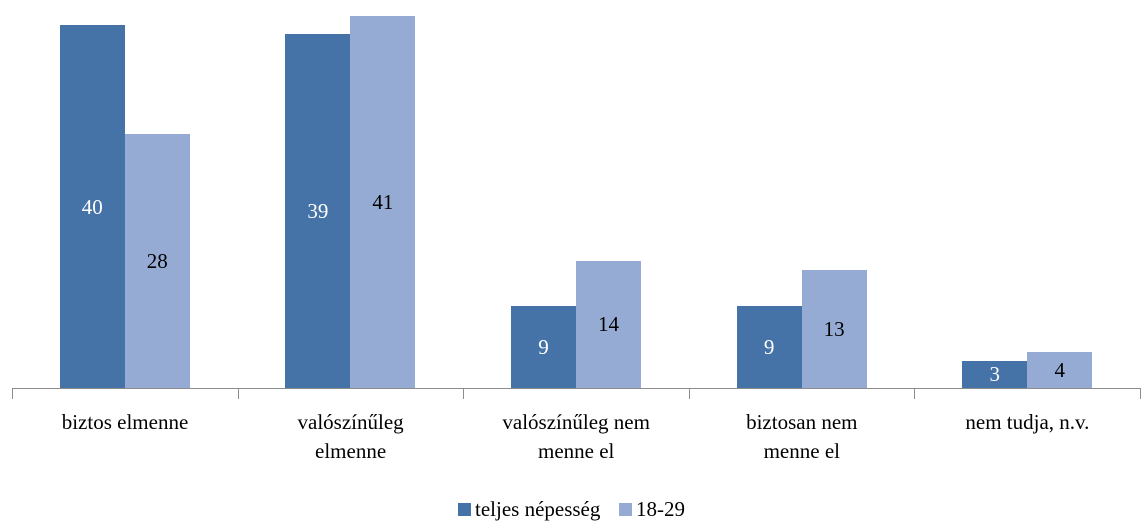 The width and height of the screenshot is (1144, 522). Describe the element at coordinates (125, 422) in the screenshot. I see `x-tick-label: biztos elmenne` at that location.